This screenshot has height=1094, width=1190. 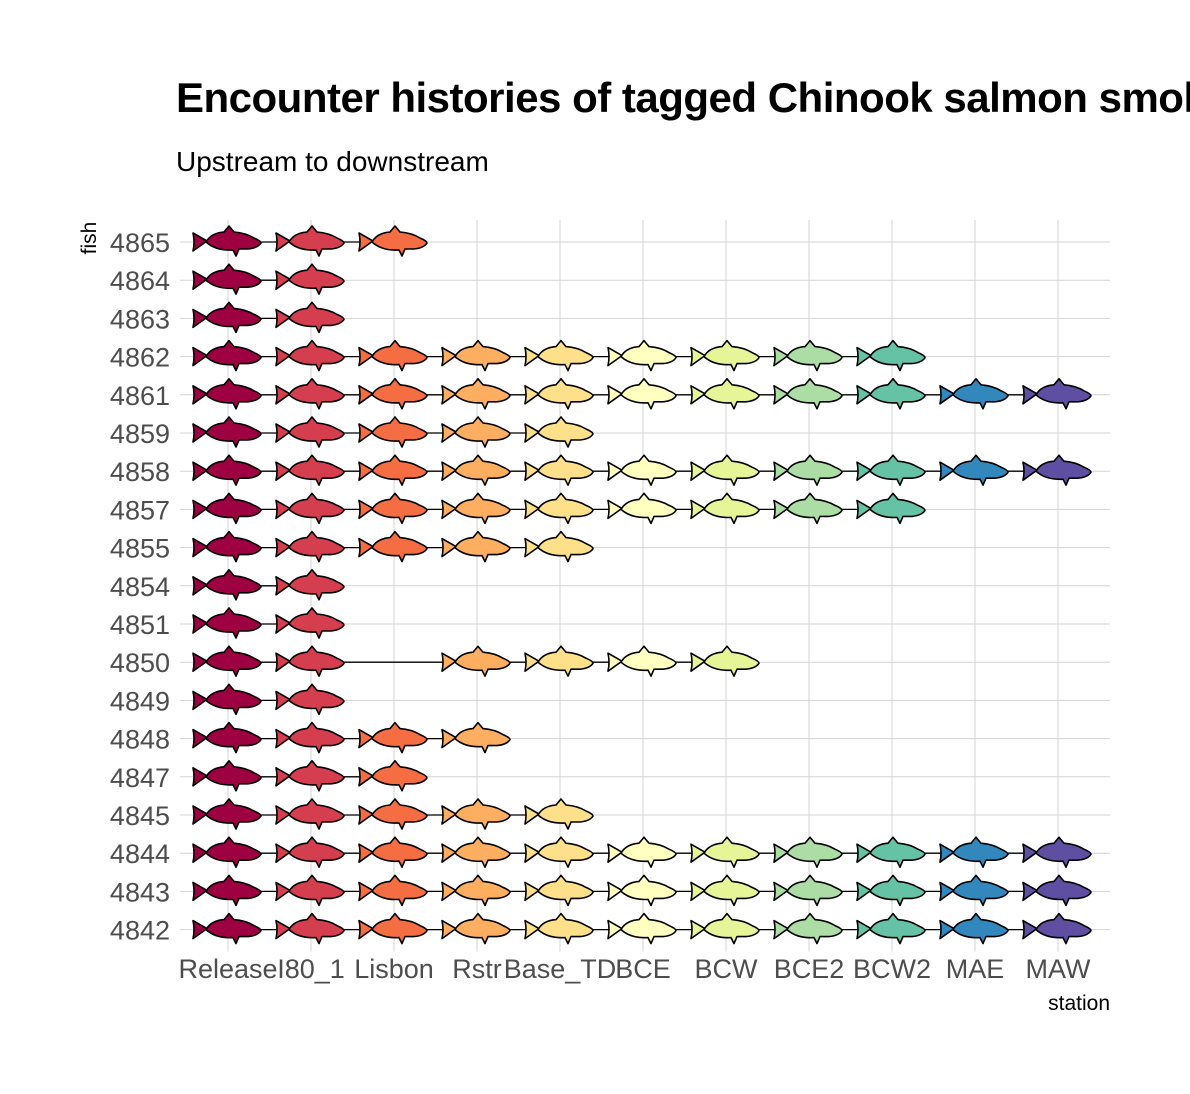 I want to click on x-tick-label: I80_1, so click(x=311, y=969).